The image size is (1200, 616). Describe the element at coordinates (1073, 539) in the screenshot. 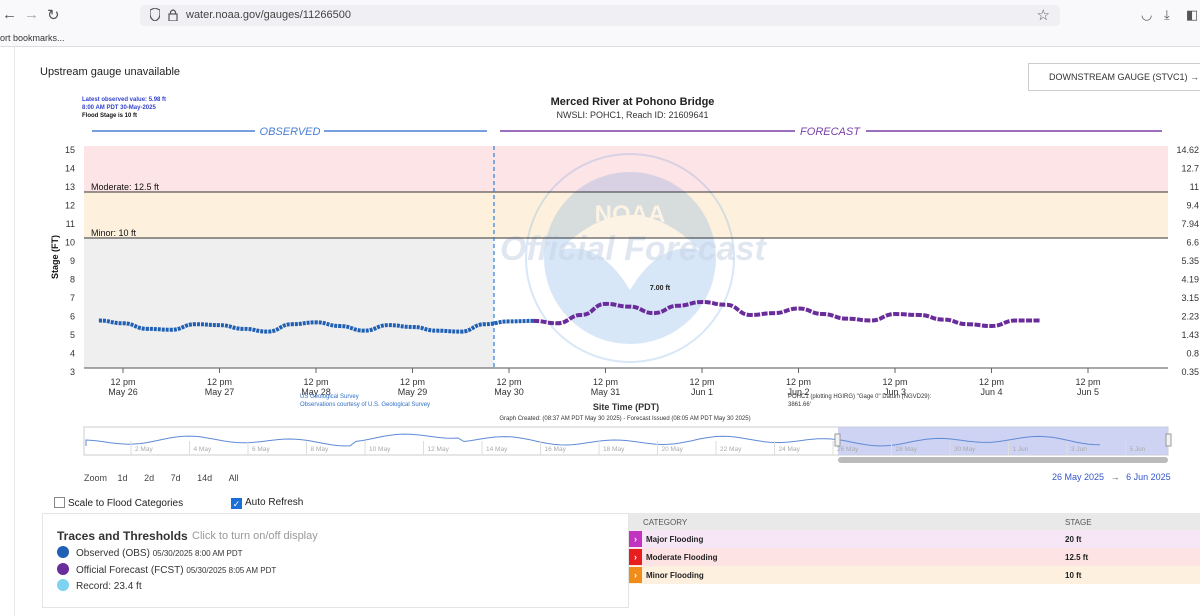

I see `category-stage: 20 ft` at that location.